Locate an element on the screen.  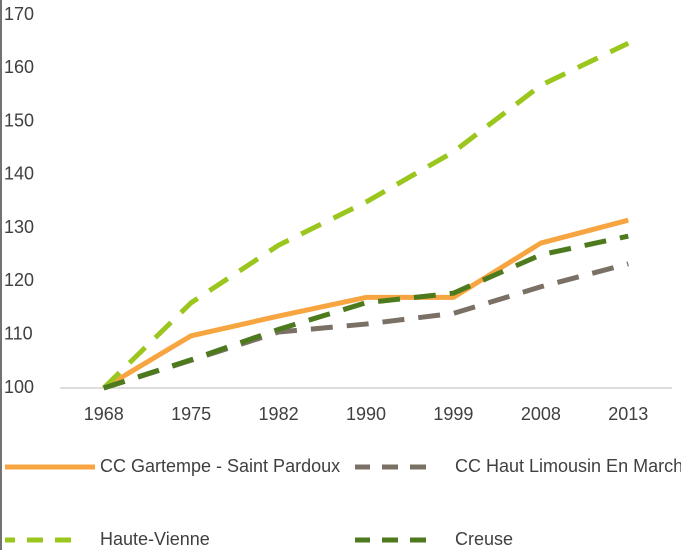
legend-label: CC Gartempe - Saint Pardoux is located at coordinates (220, 466).